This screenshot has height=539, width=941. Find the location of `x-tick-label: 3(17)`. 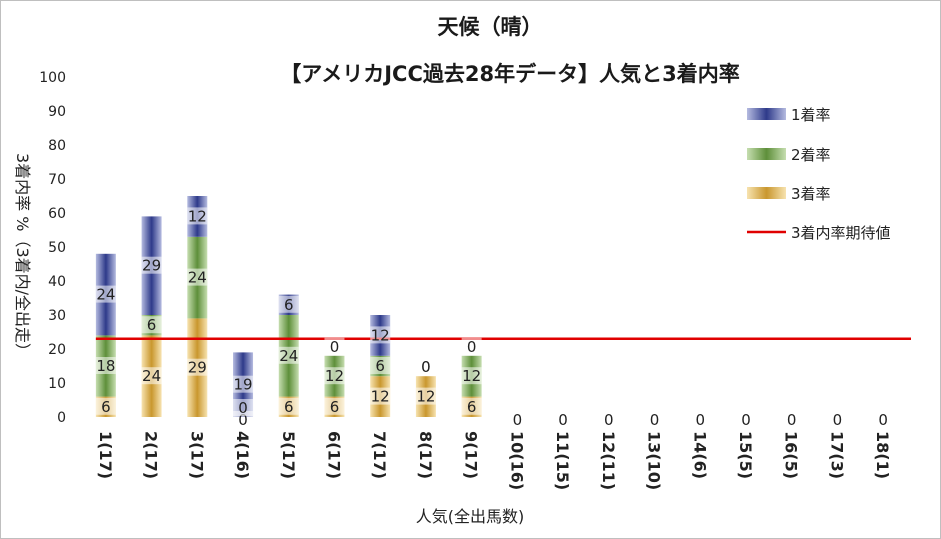

x-tick-label: 3(17) is located at coordinates (196, 455).